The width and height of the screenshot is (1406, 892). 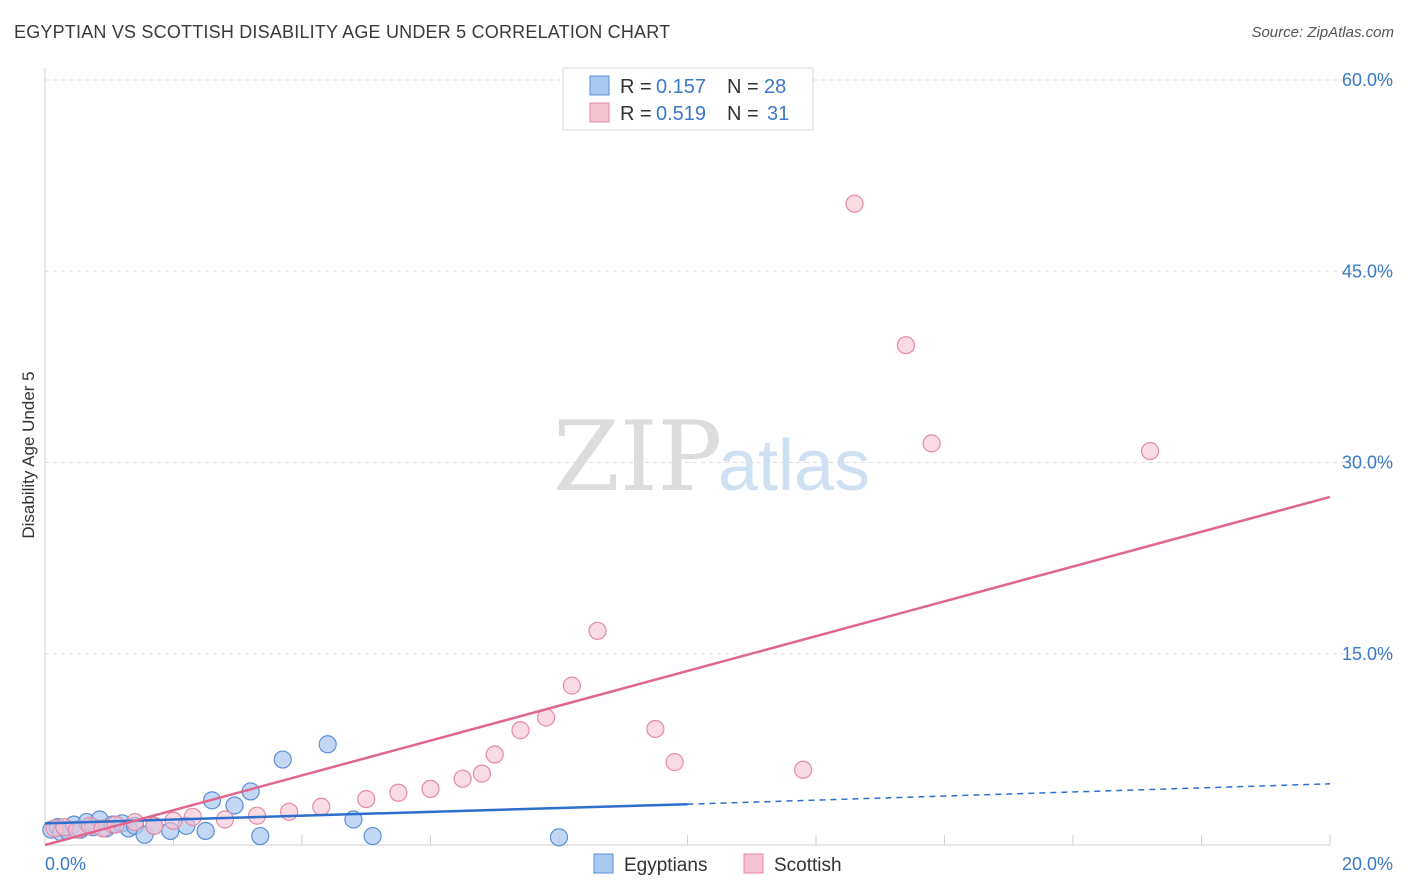 What do you see at coordinates (1322, 32) in the screenshot?
I see `source-note: Source: ZipAtlas.com` at bounding box center [1322, 32].